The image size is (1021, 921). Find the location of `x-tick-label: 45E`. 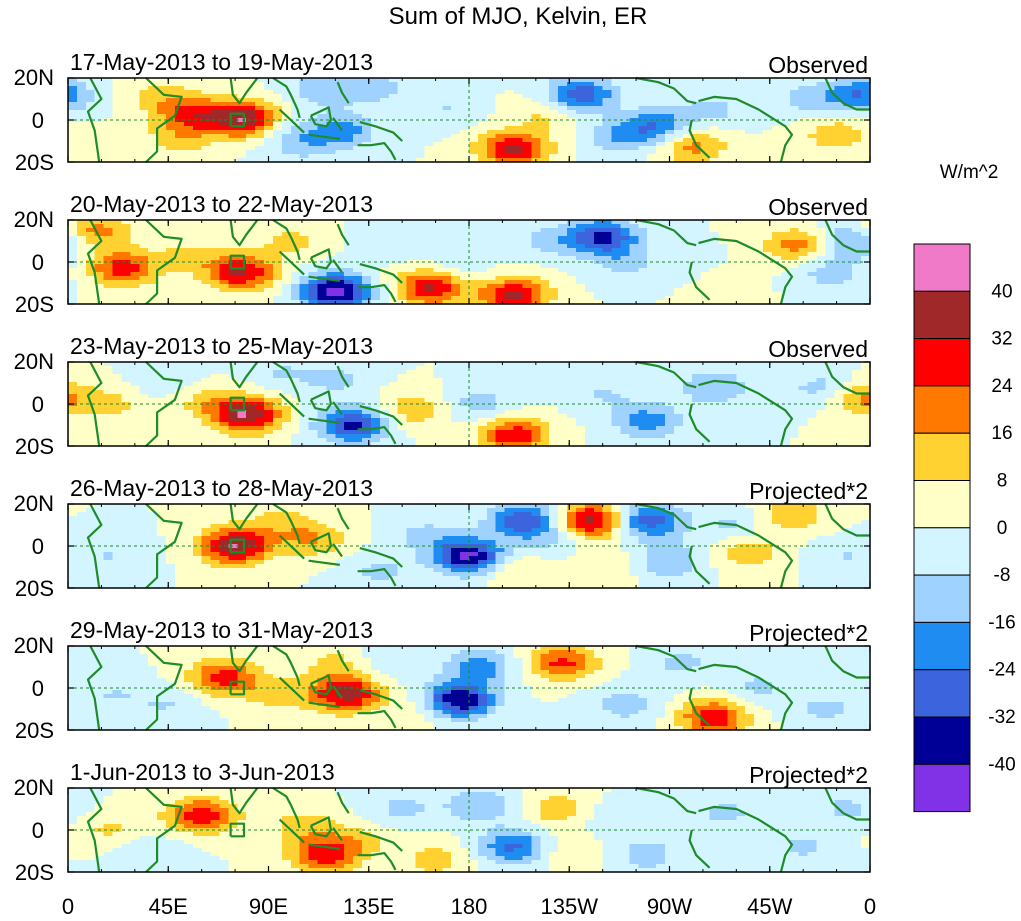

x-tick-label: 45E is located at coordinates (168, 906).